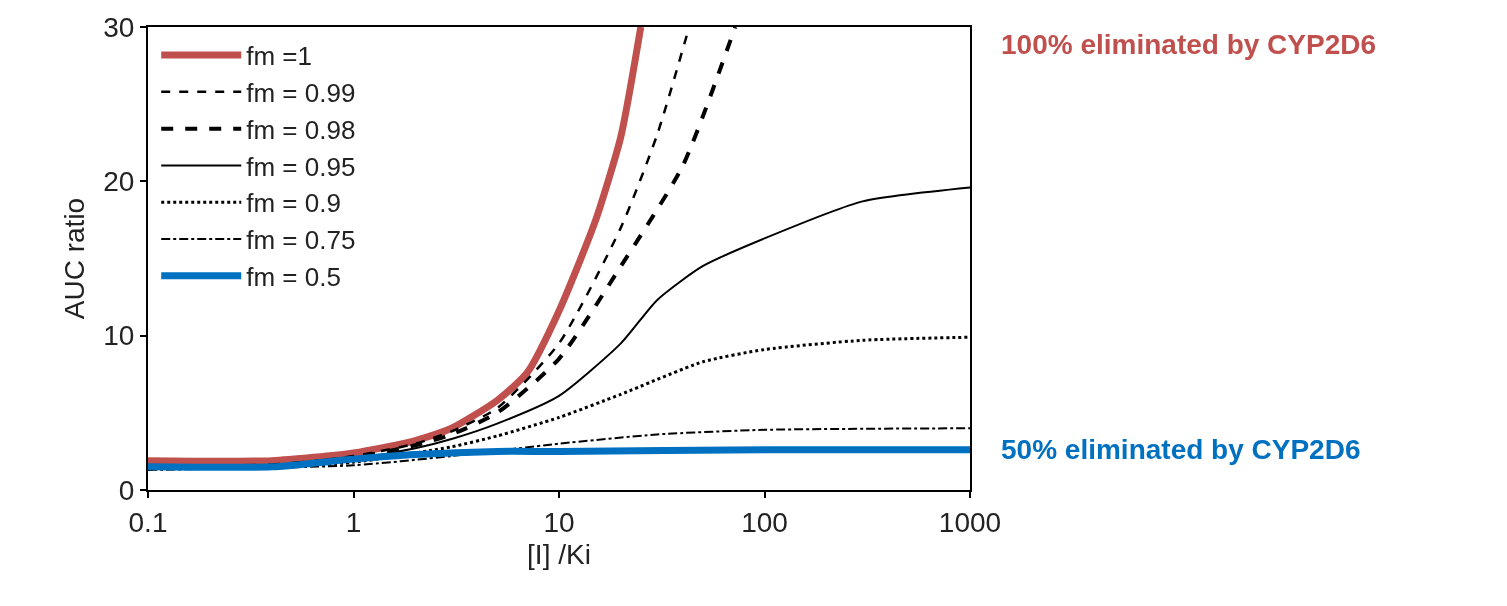  Describe the element at coordinates (301, 92) in the screenshot. I see `legend-label: fm = 0.99` at that location.